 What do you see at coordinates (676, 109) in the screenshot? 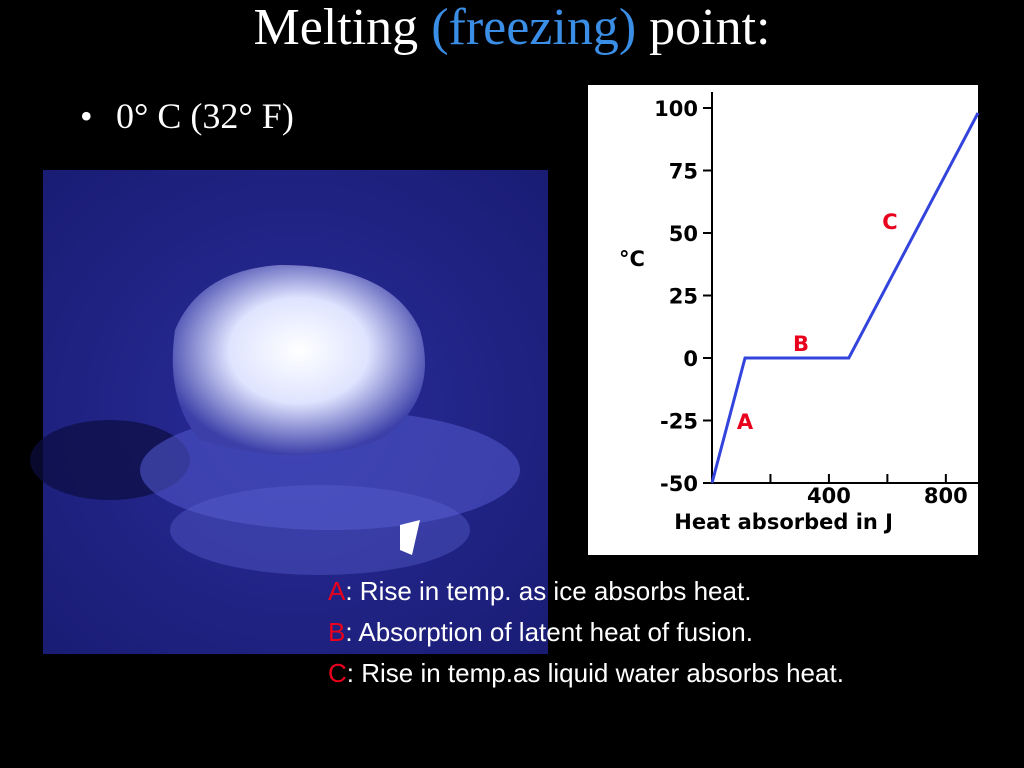
I see `y-tick-label: 100` at bounding box center [676, 109].